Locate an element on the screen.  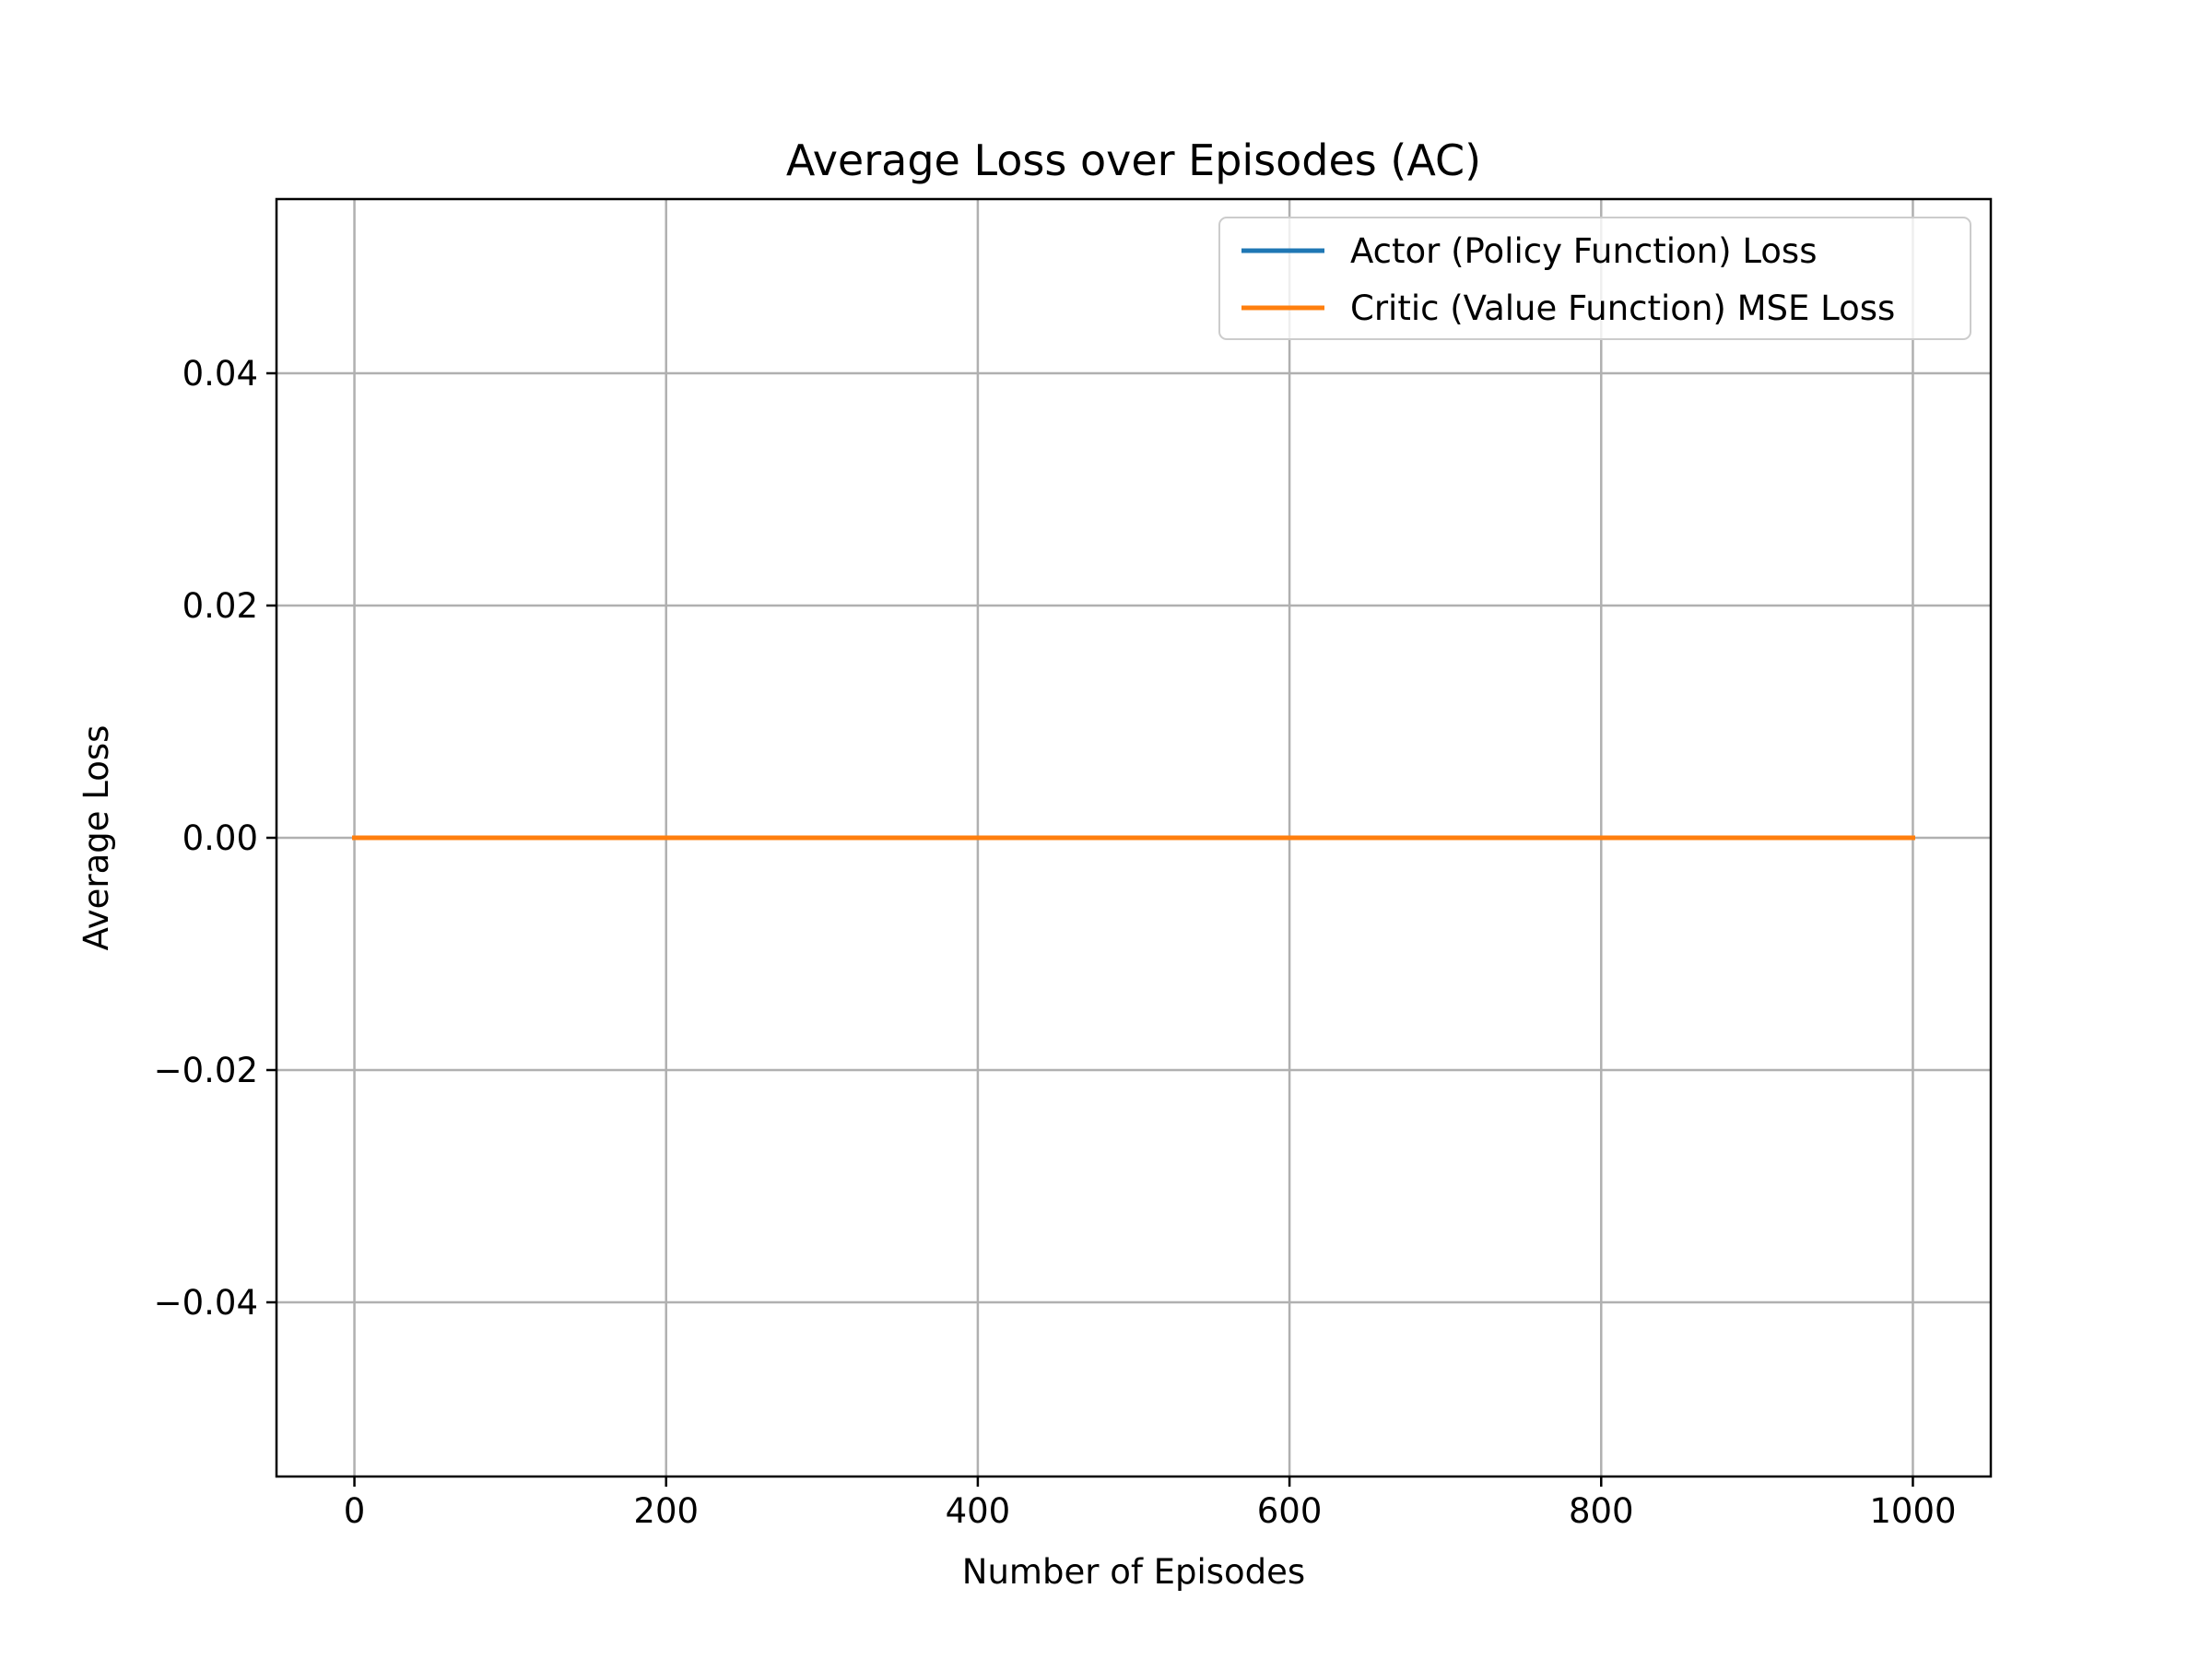
x-tick-label: 400 is located at coordinates (978, 1511).